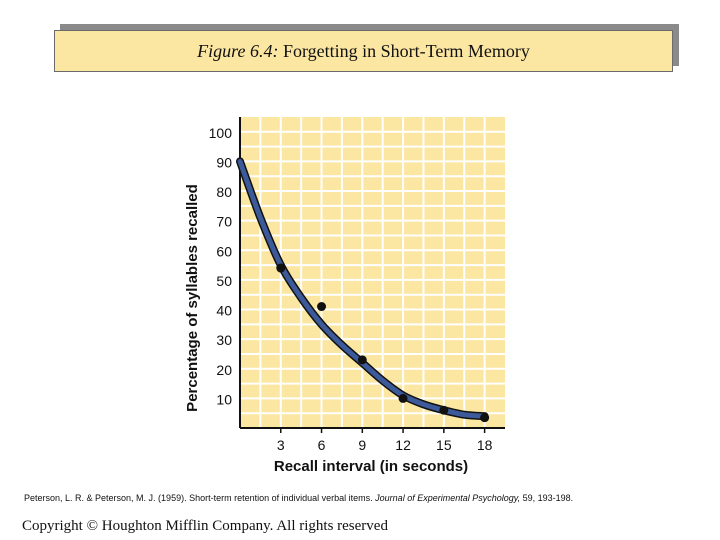  Describe the element at coordinates (485, 445) in the screenshot. I see `x-tick-label: 18` at that location.